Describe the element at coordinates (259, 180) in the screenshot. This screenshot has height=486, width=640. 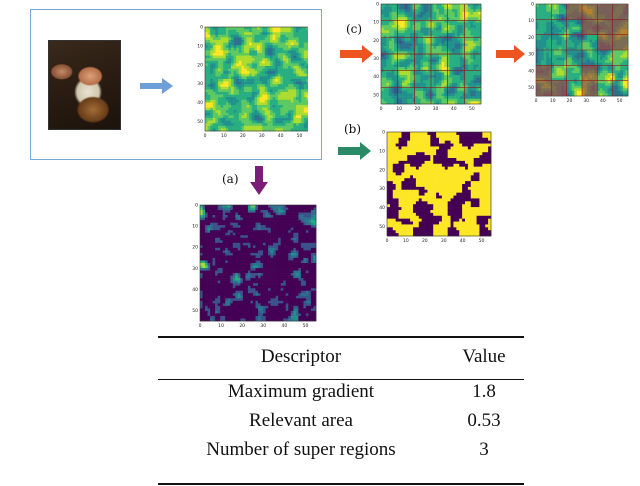
I see `purple-arrow-icon` at that location.